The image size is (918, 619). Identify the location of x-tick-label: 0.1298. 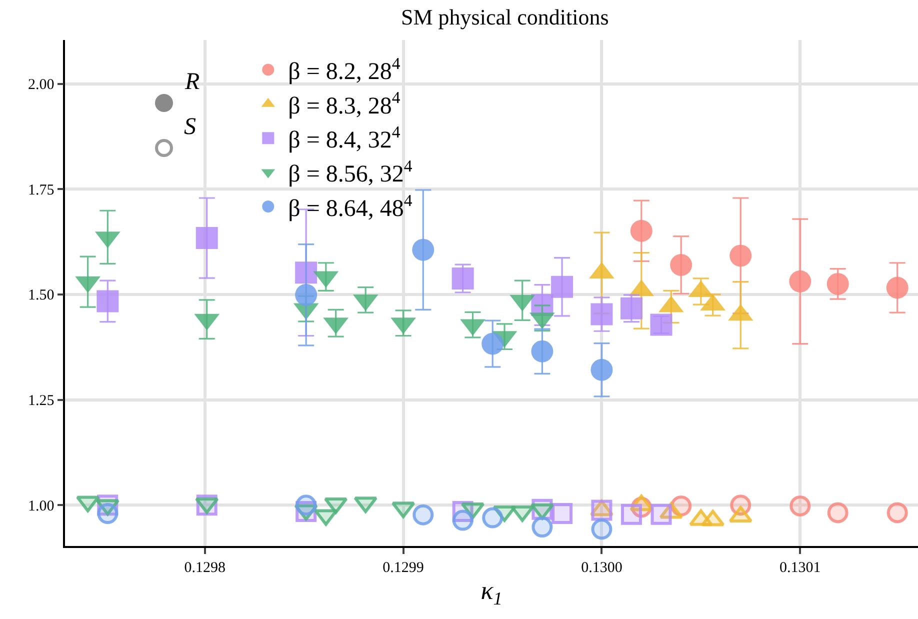
(205, 568).